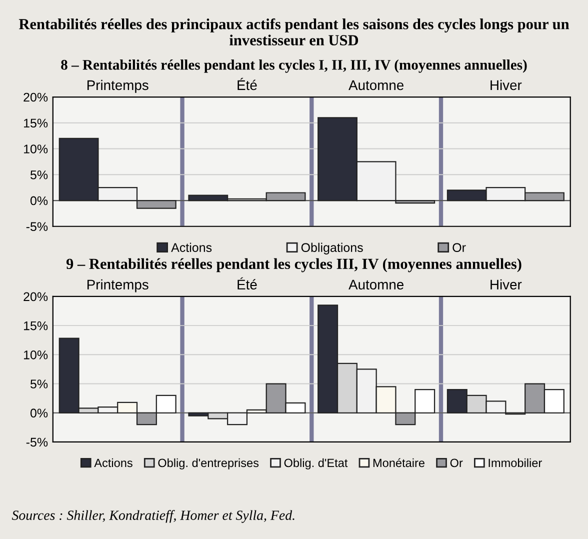 The image size is (588, 539). I want to click on chart-title: Rentabilités réelles des principaux actifs pendant les saisons des cycles longs pour un investisseur en USD, so click(294, 32).